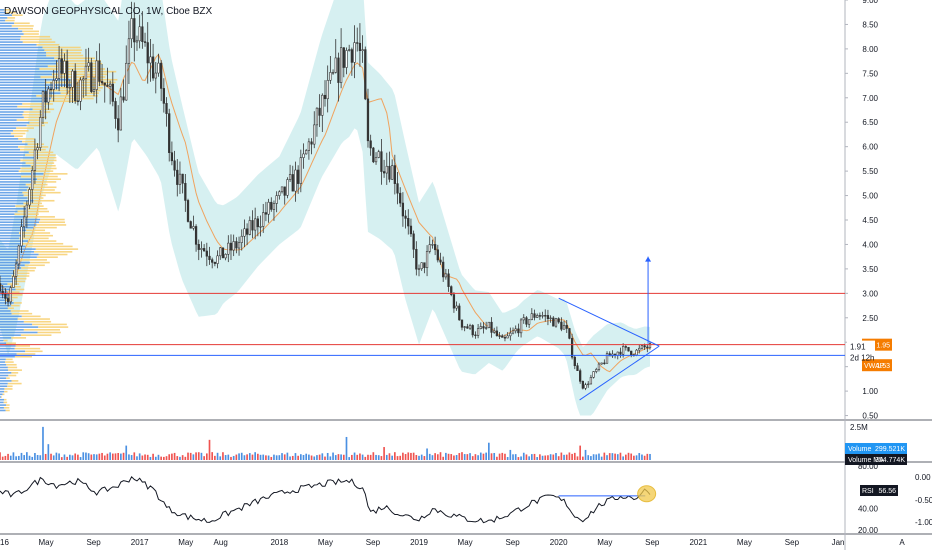  Describe the element at coordinates (902, 542) in the screenshot. I see `auto-scale-button` at that location.